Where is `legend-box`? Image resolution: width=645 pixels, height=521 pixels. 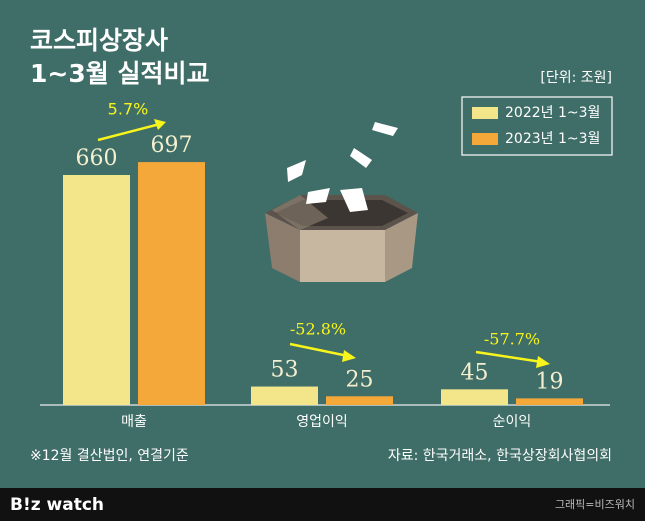 legend-box is located at coordinates (537, 126).